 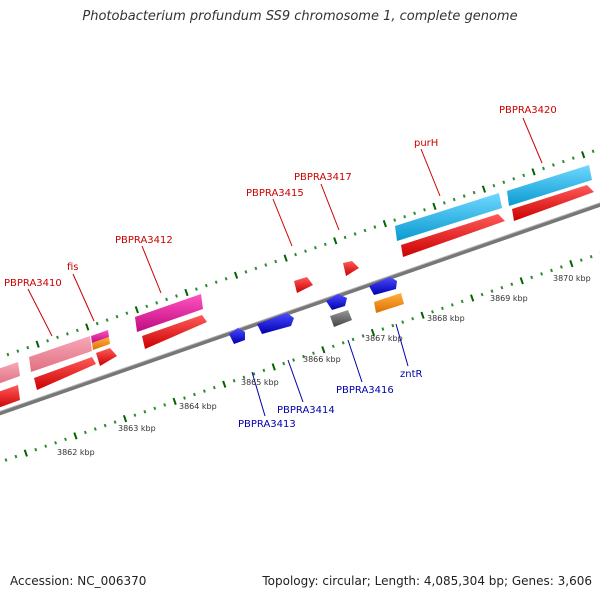 I want to click on connector-PBPRA3413, so click(x=258, y=394).